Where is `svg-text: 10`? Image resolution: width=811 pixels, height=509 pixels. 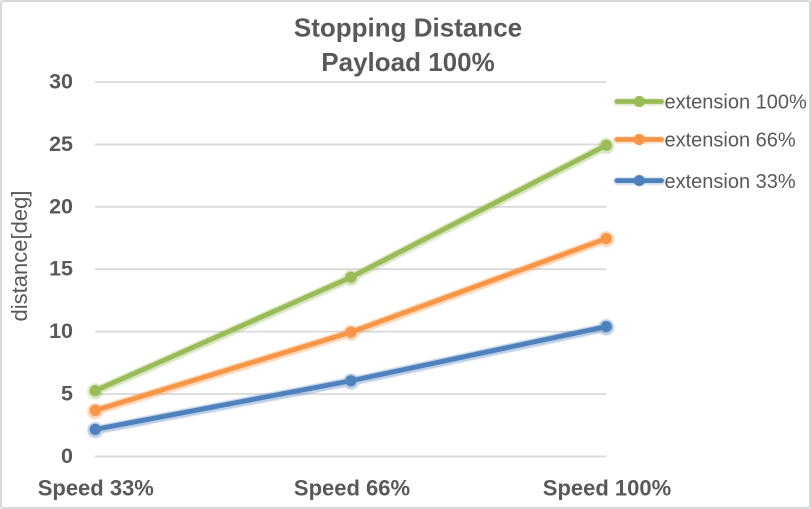
svg-text: 10 is located at coordinates (61, 331).